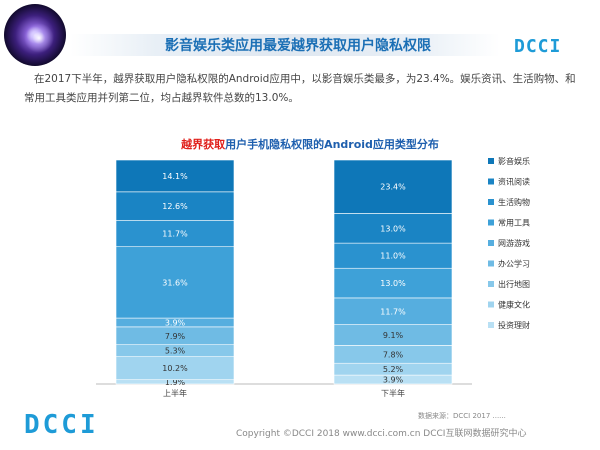 This screenshot has height=450, width=600. What do you see at coordinates (393, 354) in the screenshot?
I see `bar-value-label: 7.8%` at bounding box center [393, 354].